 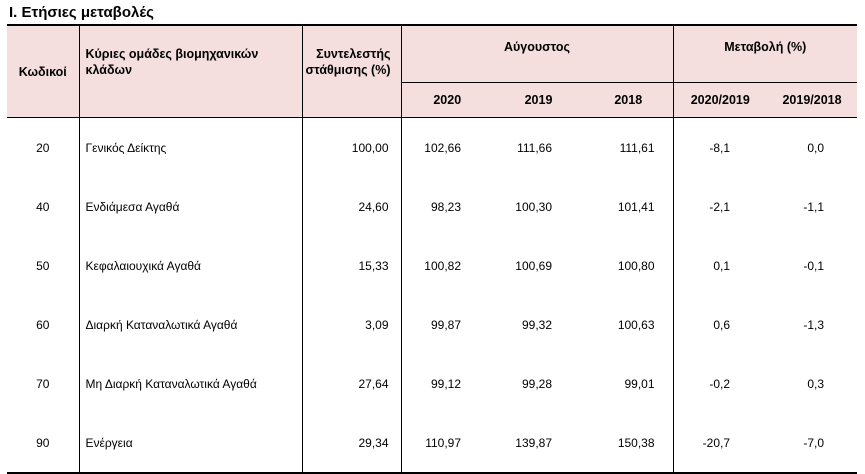 I want to click on row-weight: 15,33, so click(x=351, y=265).